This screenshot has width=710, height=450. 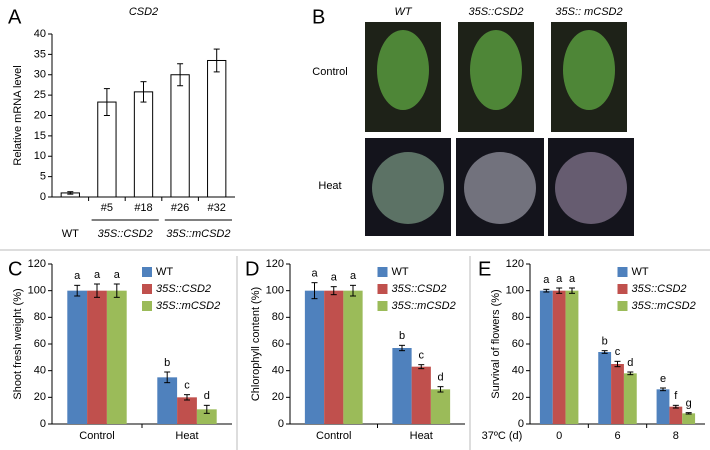 What do you see at coordinates (15, 269) in the screenshot?
I see `panel-label: C` at bounding box center [15, 269].